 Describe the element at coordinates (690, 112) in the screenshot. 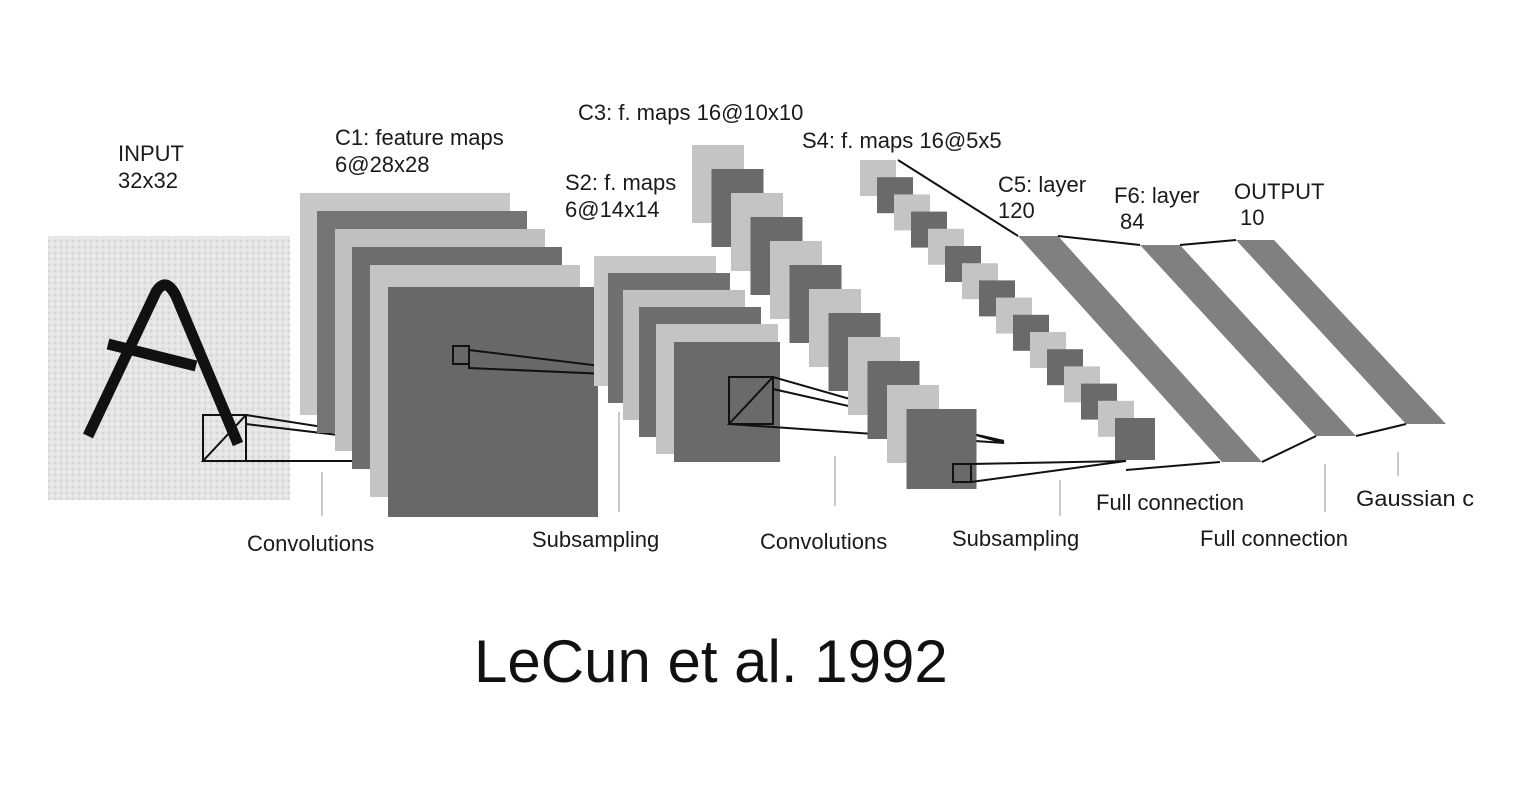

I see `c3-label: C3: f. maps 16@10x10` at that location.